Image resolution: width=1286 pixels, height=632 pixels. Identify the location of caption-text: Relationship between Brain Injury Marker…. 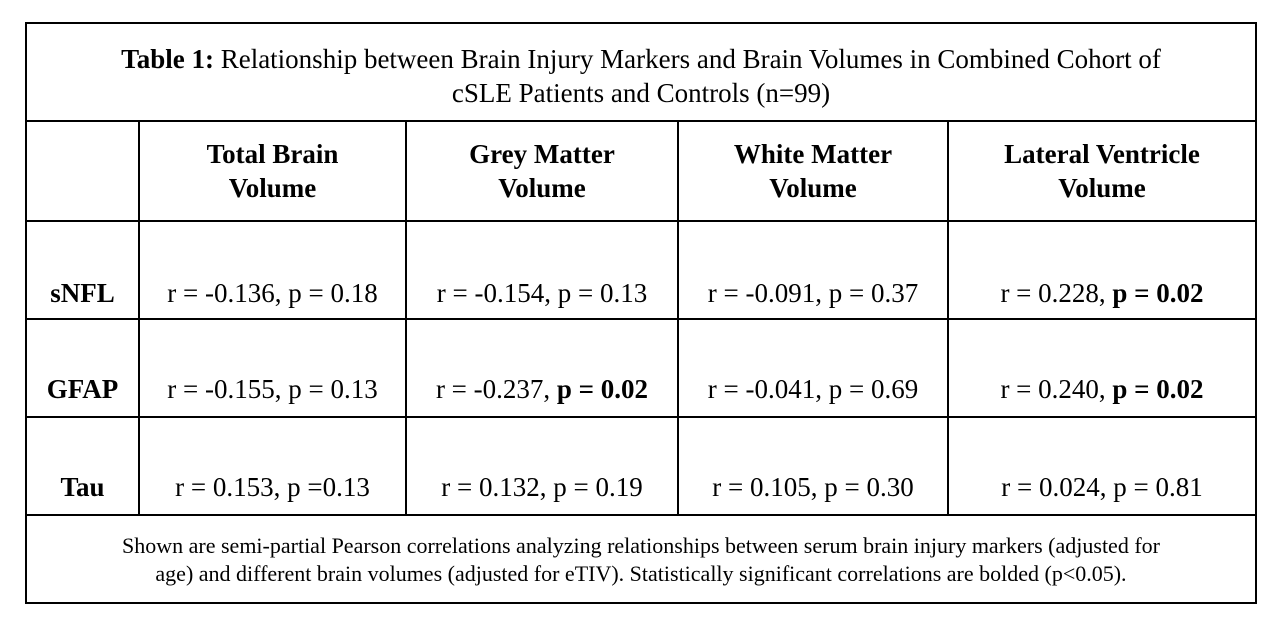
(687, 59).